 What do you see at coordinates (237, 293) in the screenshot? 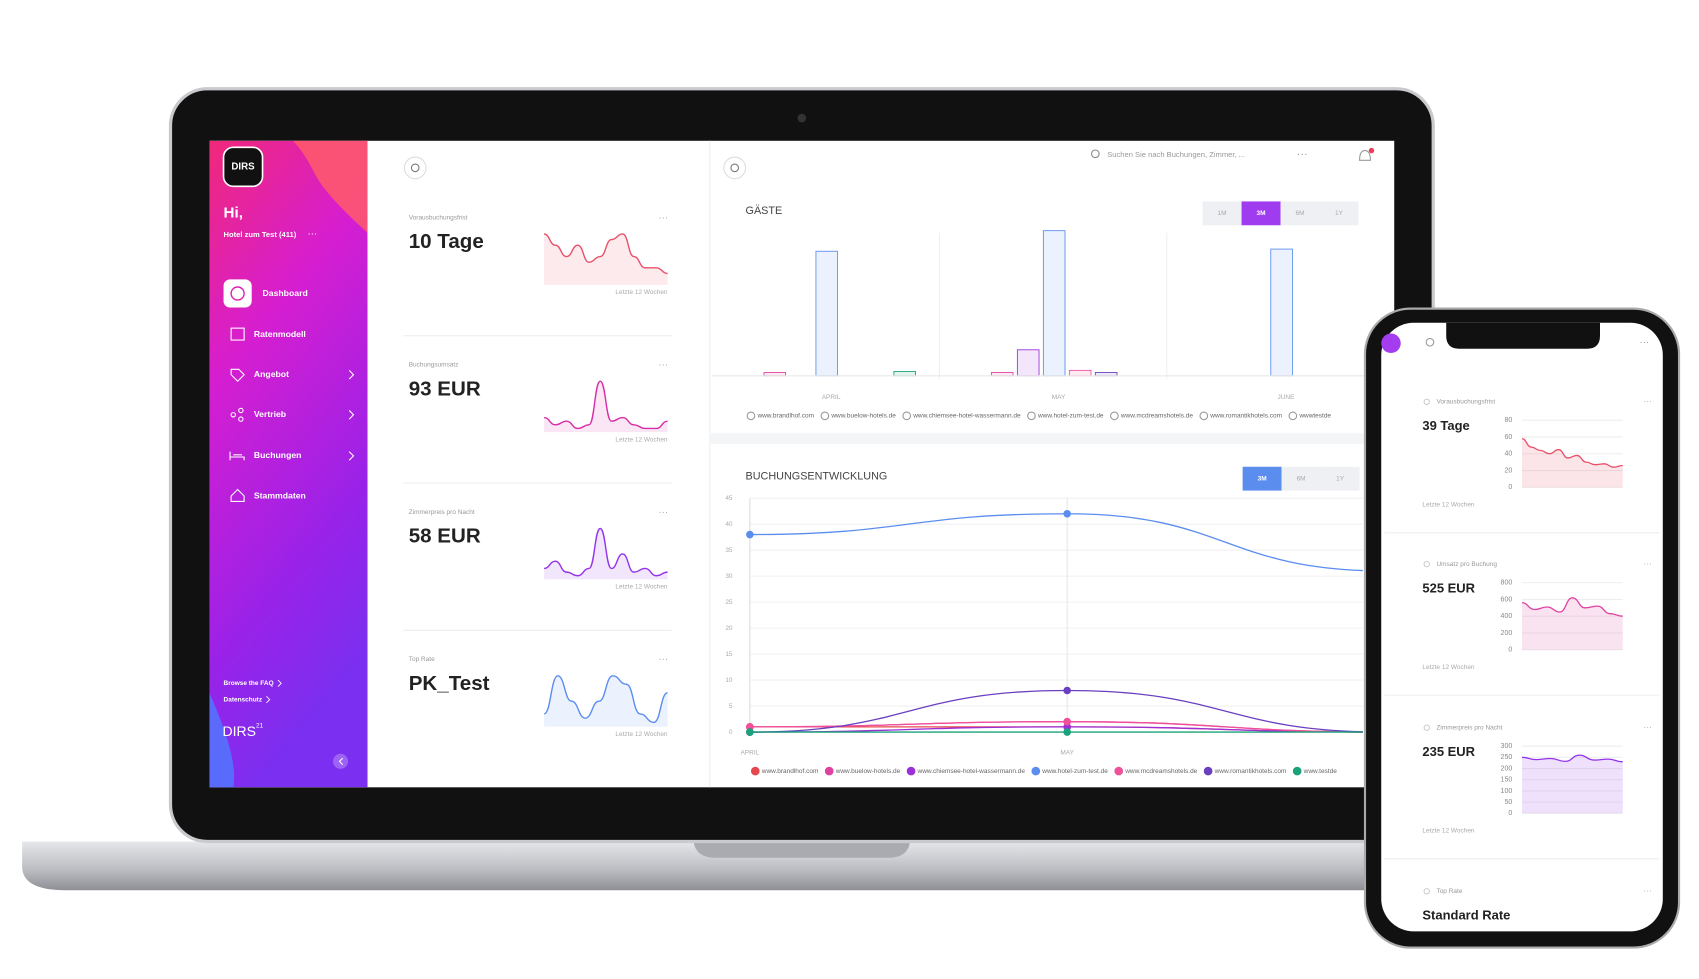
I see `icon-dashboard` at bounding box center [237, 293].